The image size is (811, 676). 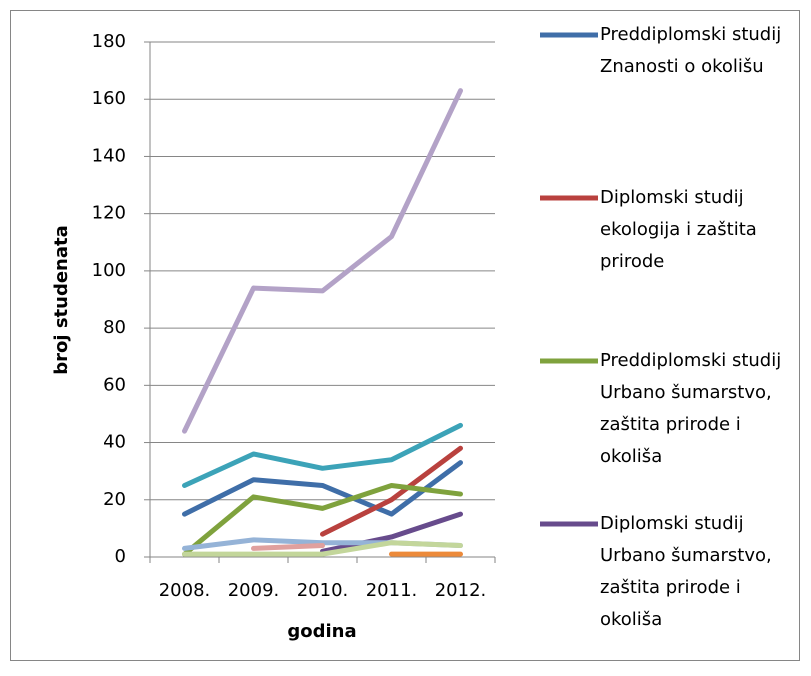 I want to click on x-tick-label: 2009., so click(x=254, y=590).